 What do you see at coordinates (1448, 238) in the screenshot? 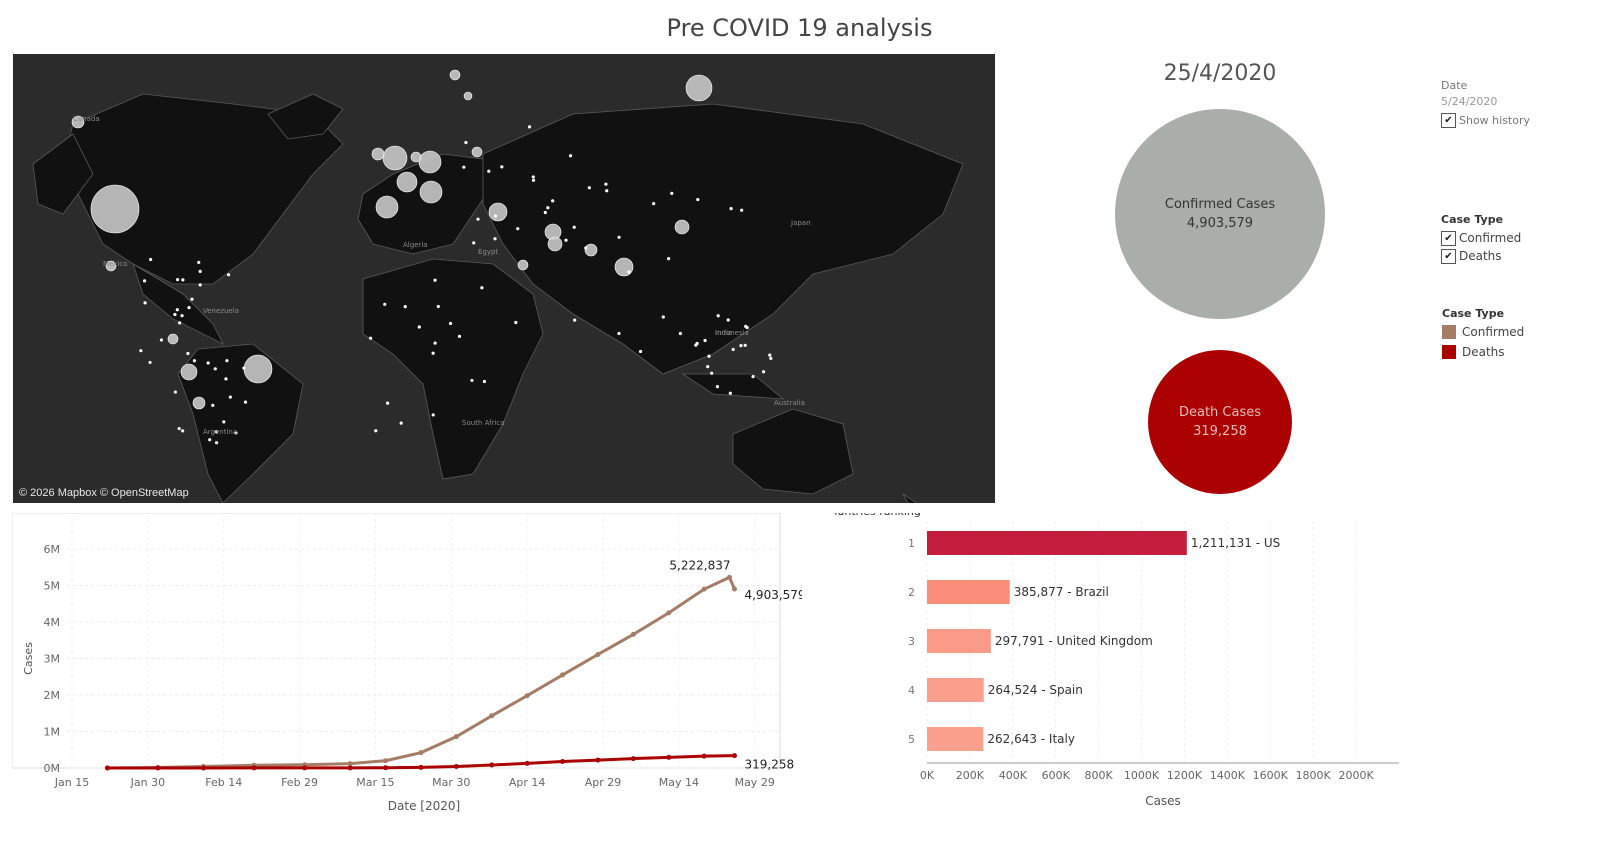
I see `confirmed-checkbox: ✔` at bounding box center [1448, 238].